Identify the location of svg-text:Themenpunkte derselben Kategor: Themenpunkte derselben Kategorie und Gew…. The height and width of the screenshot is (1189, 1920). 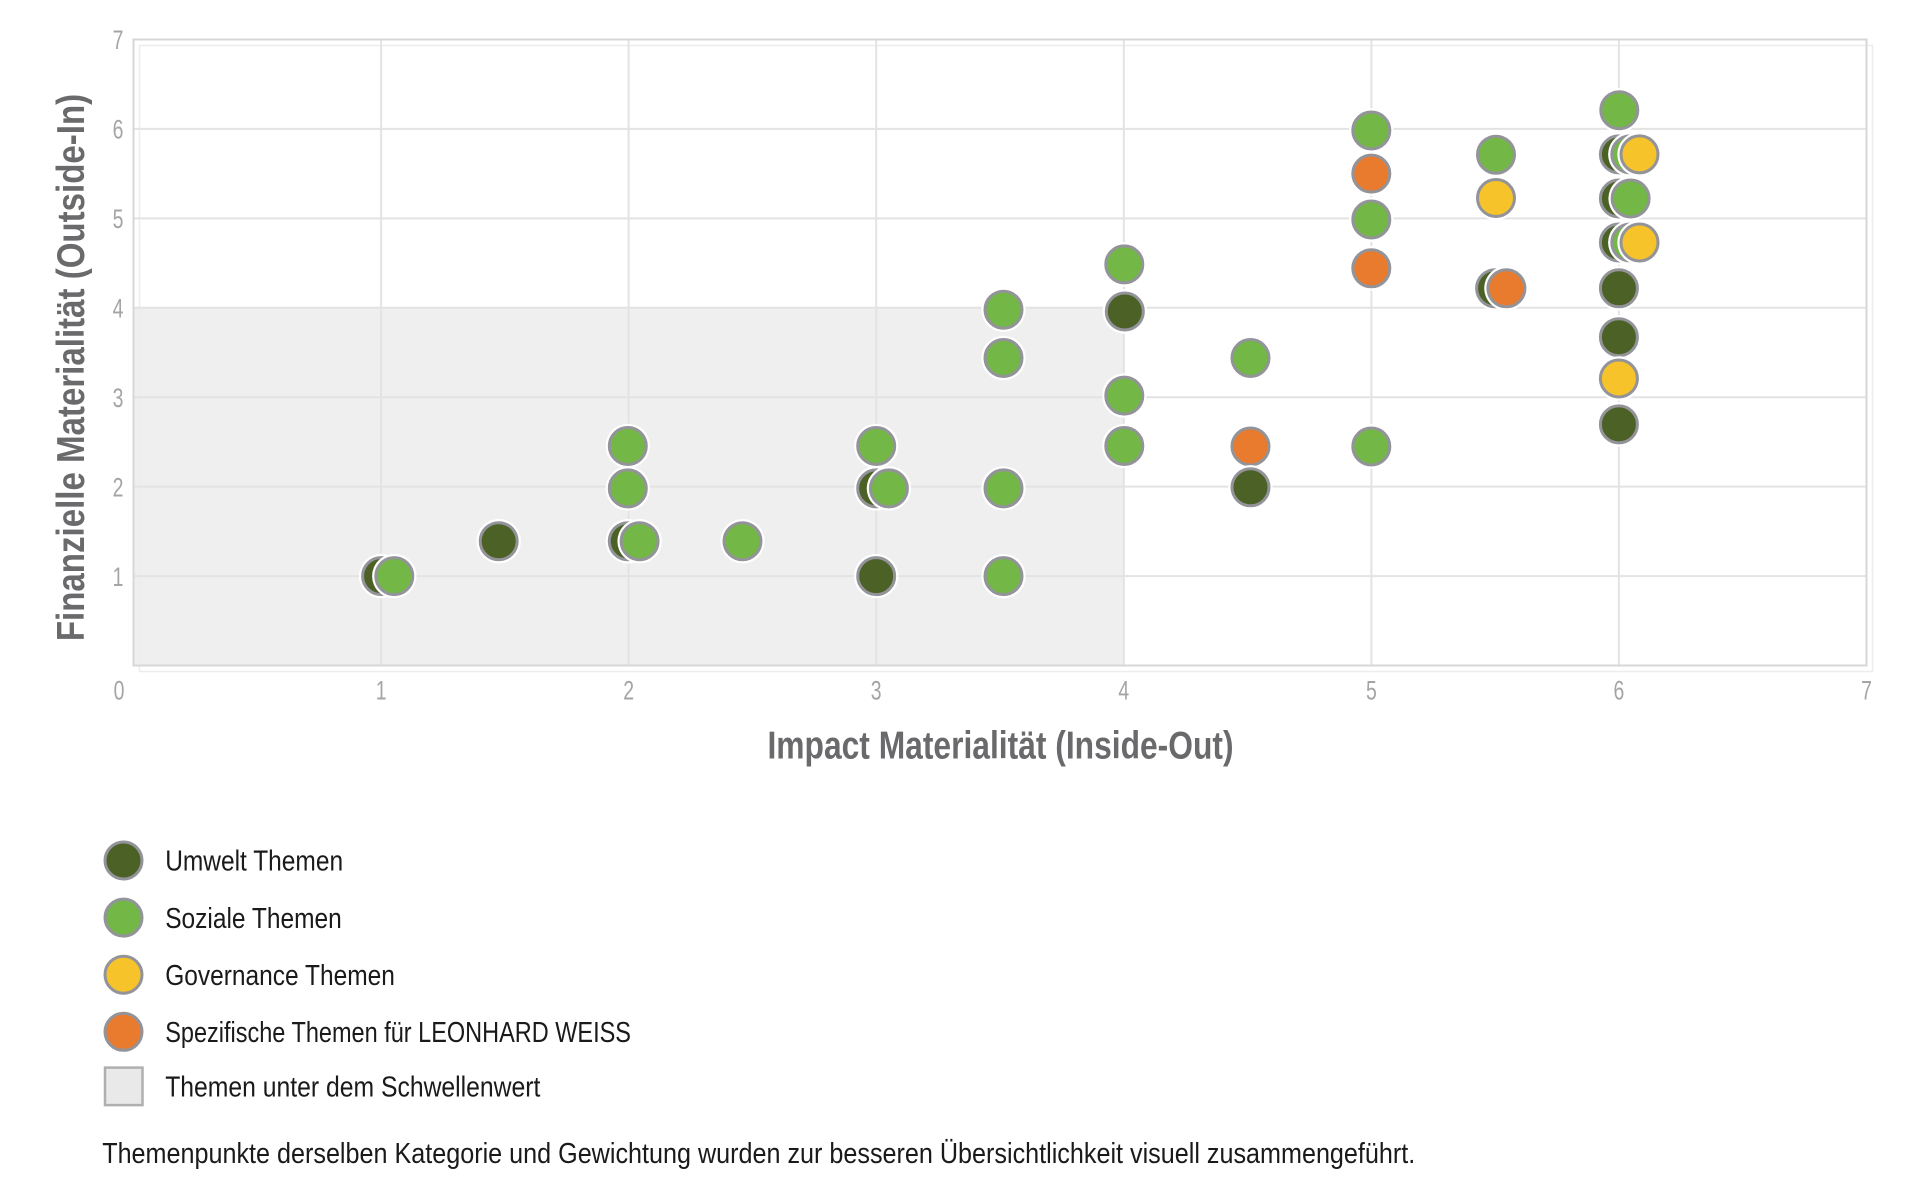
(758, 1154).